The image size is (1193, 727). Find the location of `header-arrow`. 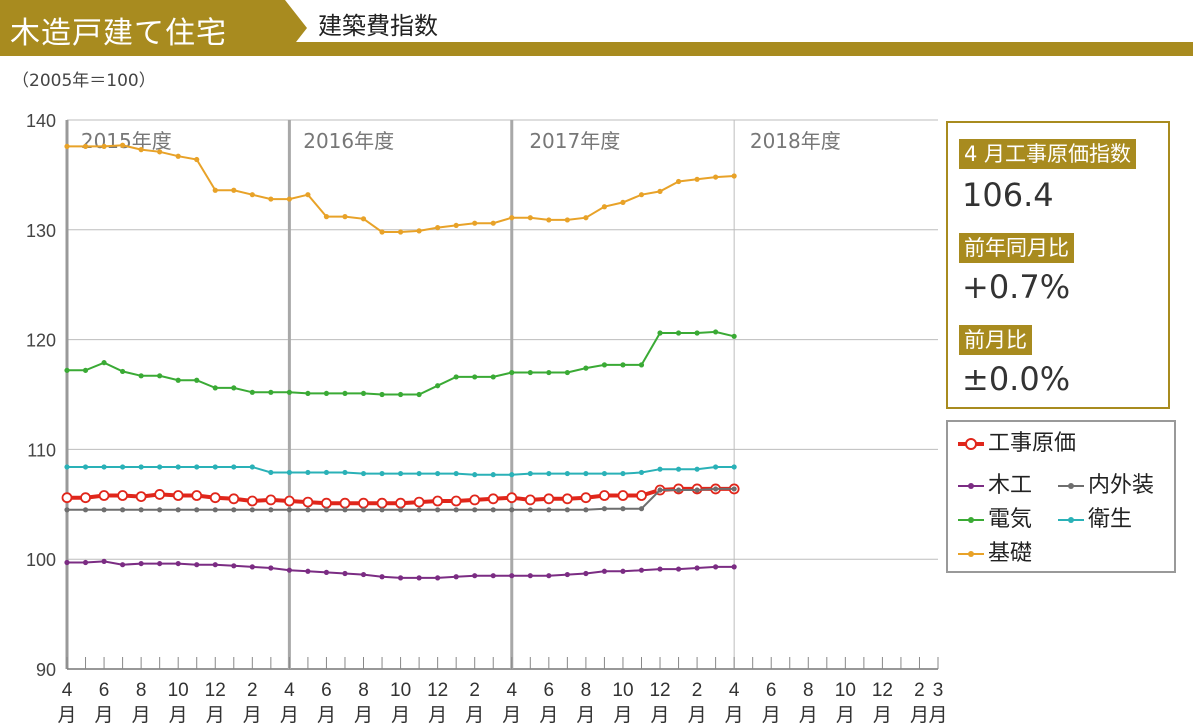

header-arrow is located at coordinates (296, 28).